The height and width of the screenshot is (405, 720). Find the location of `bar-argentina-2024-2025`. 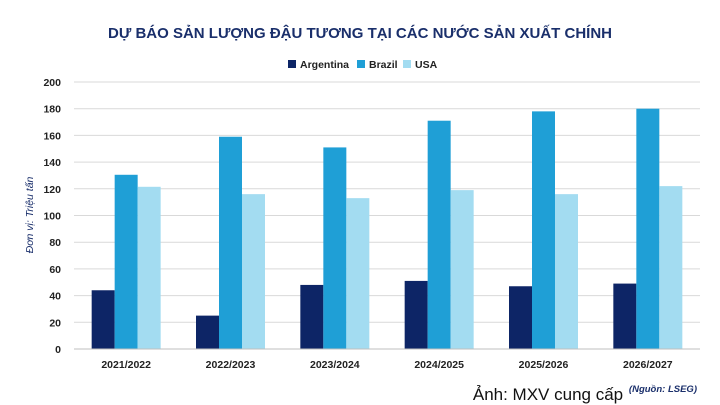

bar-argentina-2024-2025 is located at coordinates (416, 314).